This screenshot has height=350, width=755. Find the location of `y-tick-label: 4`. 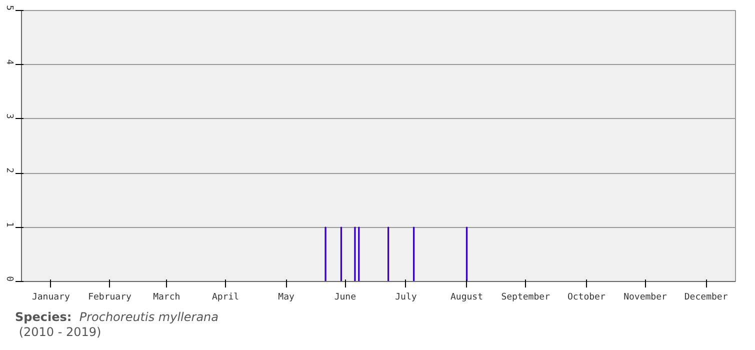

y-tick-label: 4 is located at coordinates (9, 62).